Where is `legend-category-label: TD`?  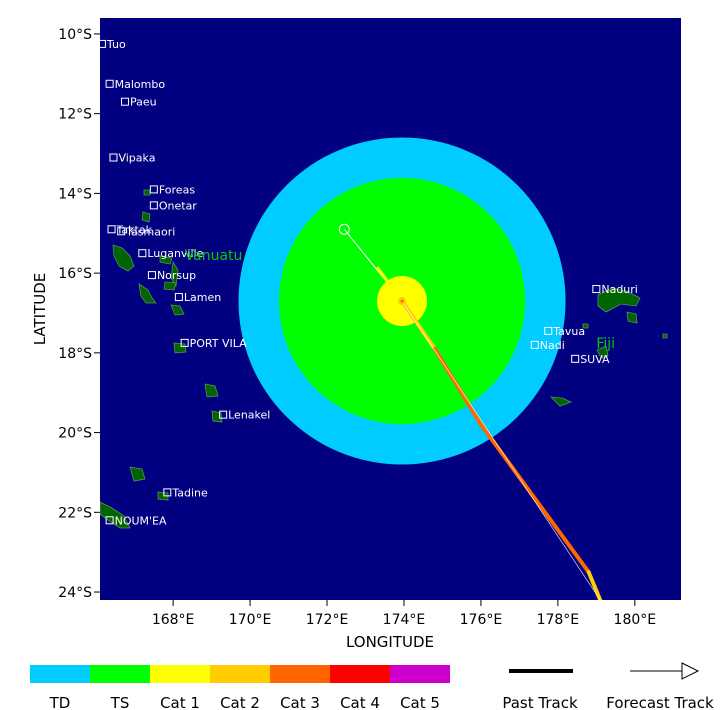 legend-category-label: TD is located at coordinates (60, 702).